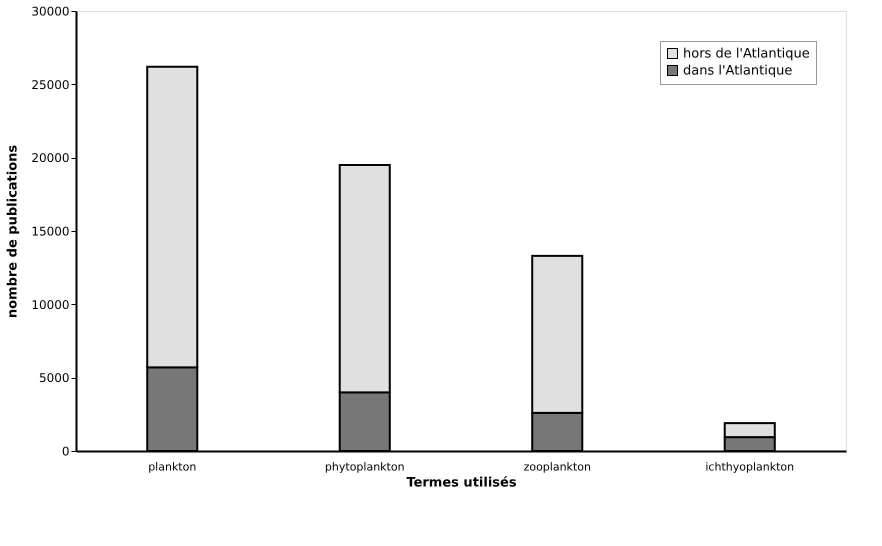 Image resolution: width=882 pixels, height=546 pixels. What do you see at coordinates (50, 85) in the screenshot?
I see `y-tick-label: 25000` at bounding box center [50, 85].